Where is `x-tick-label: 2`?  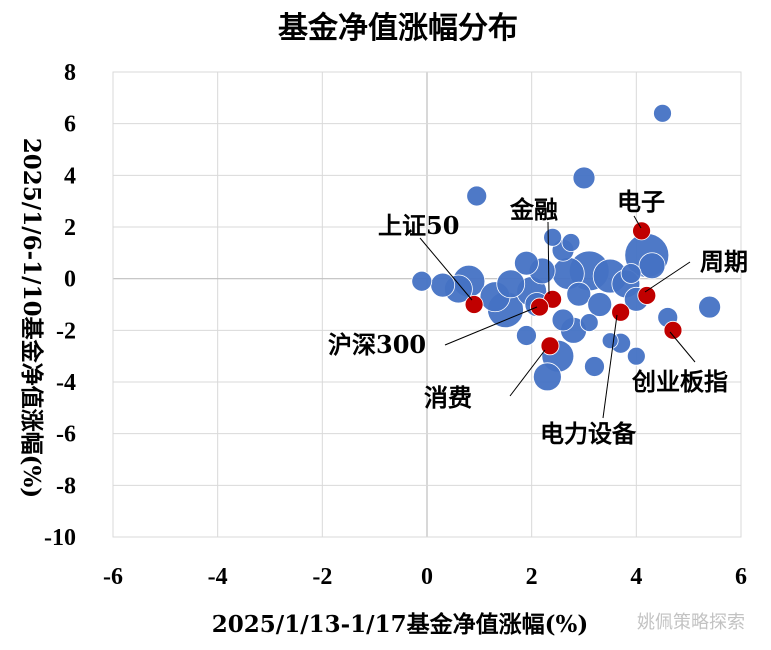
x-tick-label: 2 is located at coordinates (532, 577).